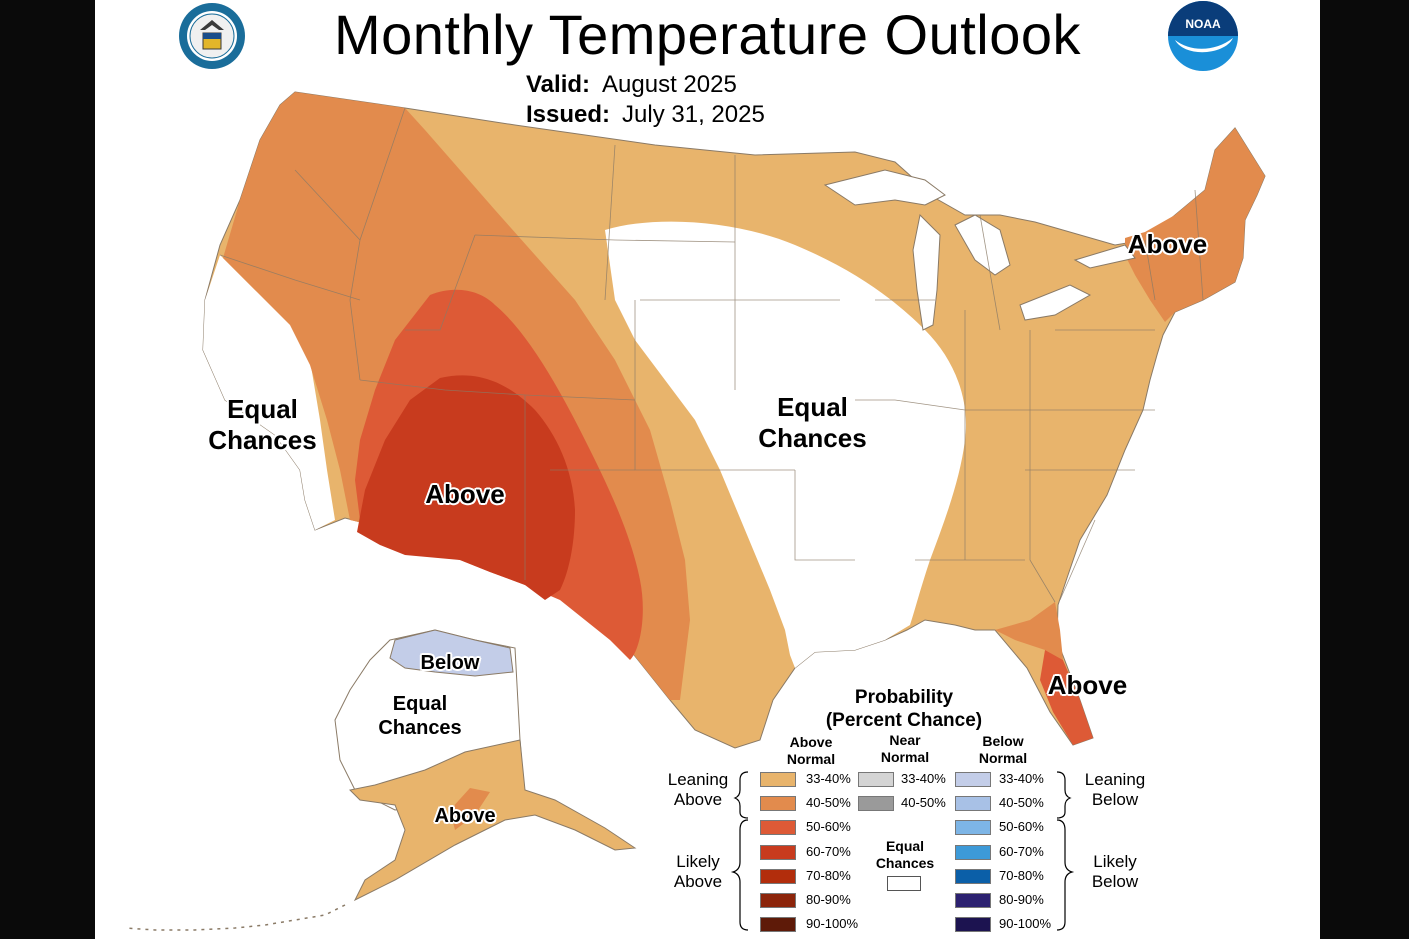  What do you see at coordinates (1029, 631) in the screenshot?
I see `fl-above-40-50-area` at bounding box center [1029, 631].